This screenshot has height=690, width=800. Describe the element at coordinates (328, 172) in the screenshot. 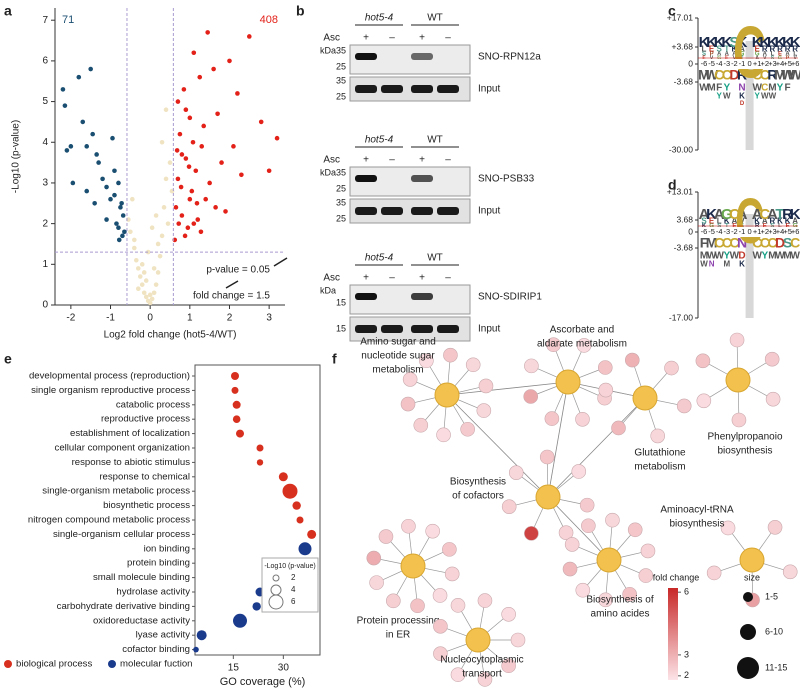

I see `kda-label: kDa` at that location.